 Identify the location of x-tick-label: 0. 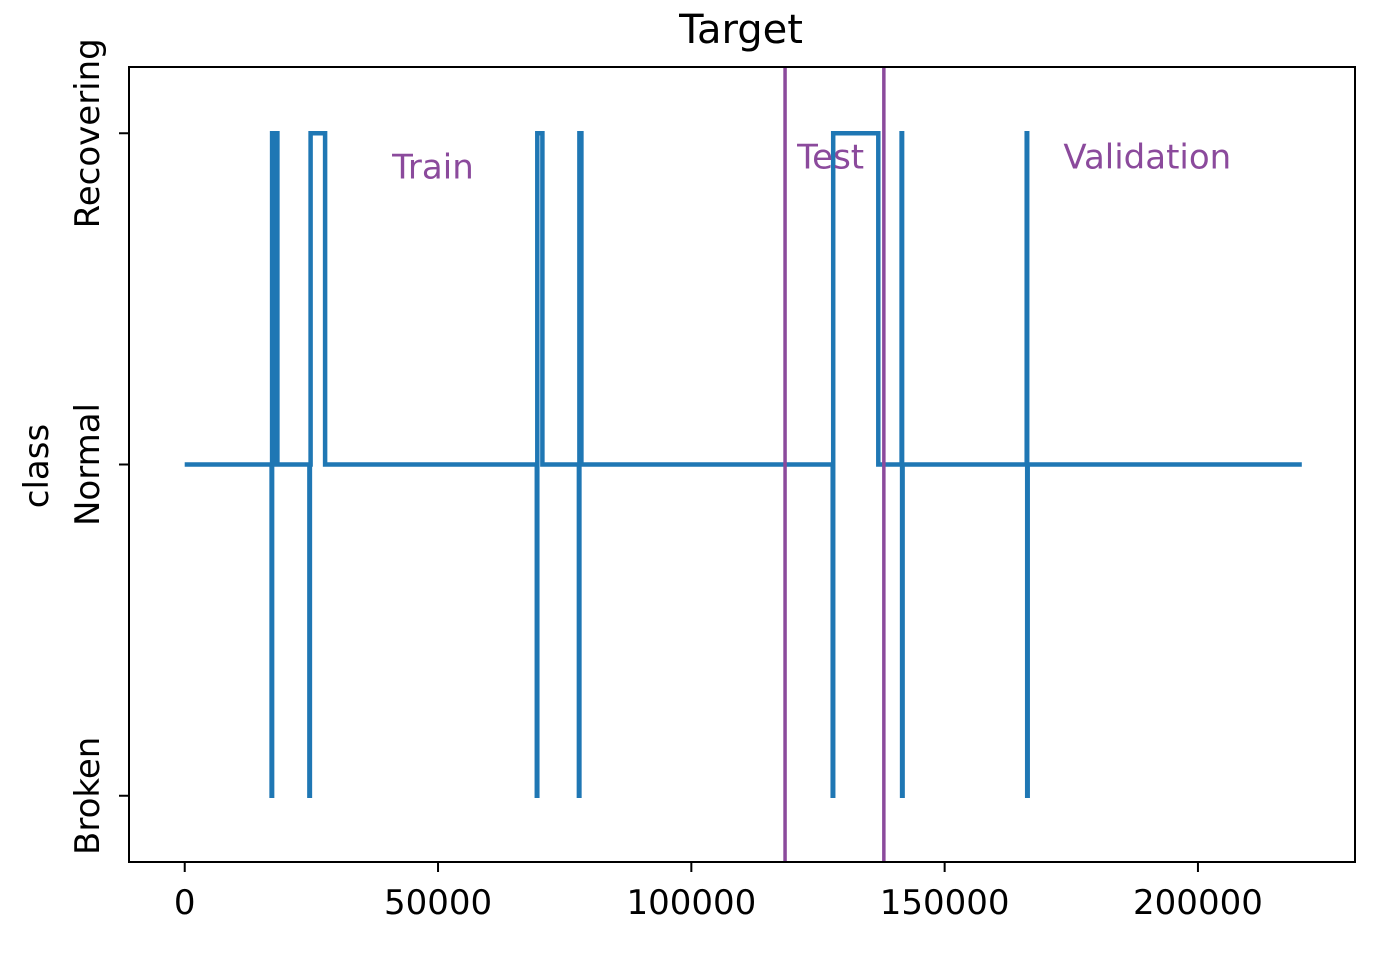
(185, 903).